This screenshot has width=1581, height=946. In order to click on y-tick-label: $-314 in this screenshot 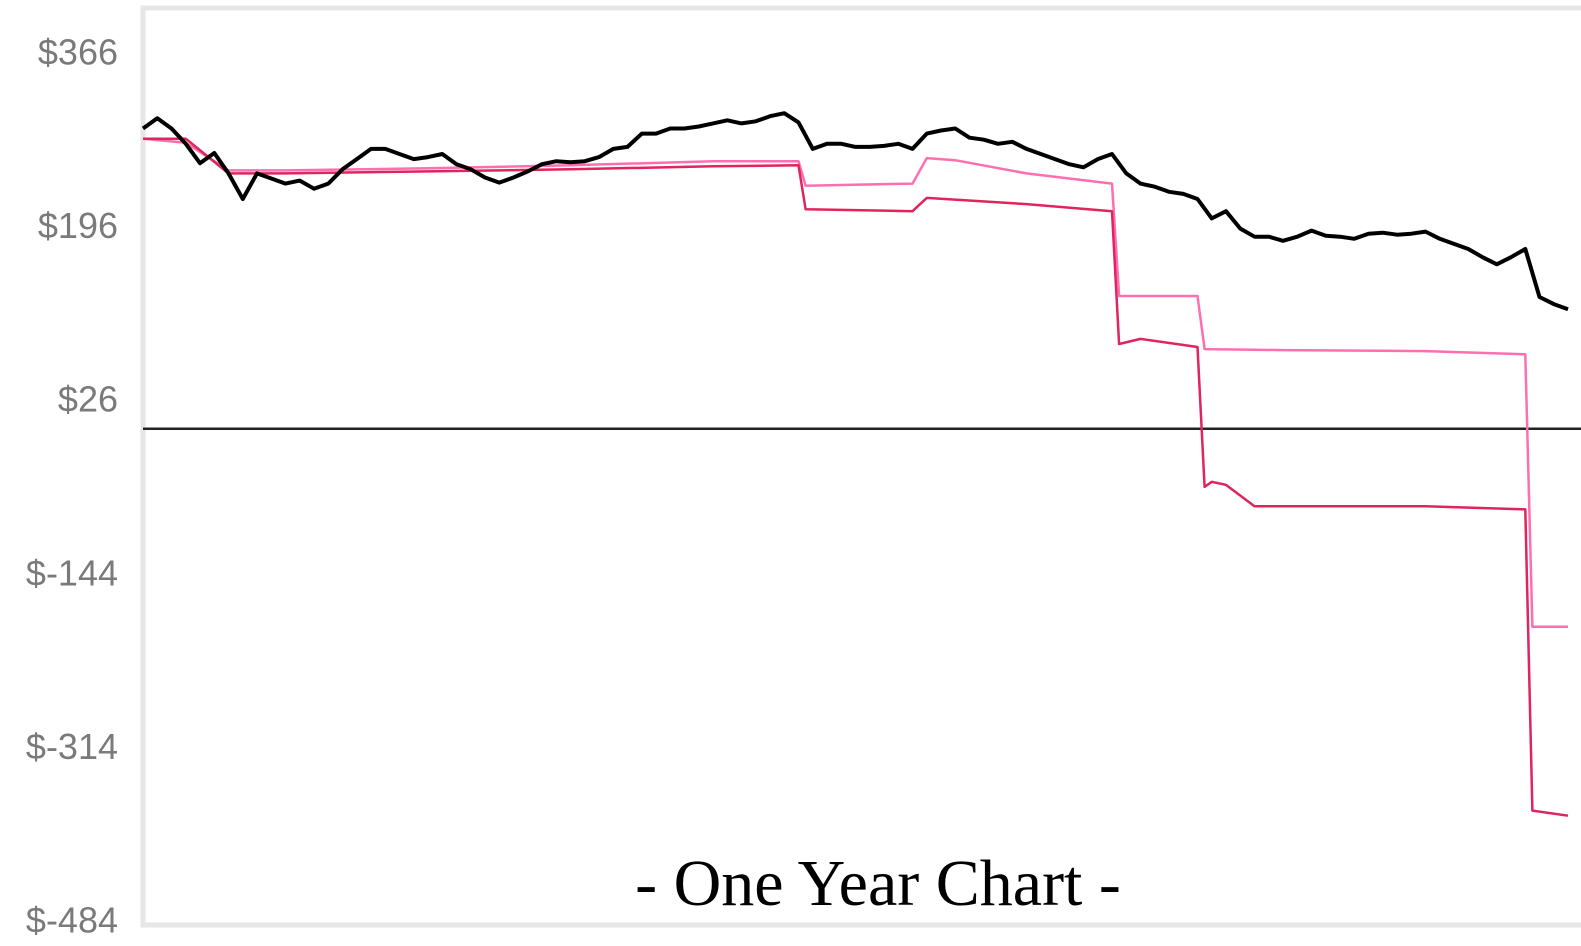, I will do `click(72, 746)`.